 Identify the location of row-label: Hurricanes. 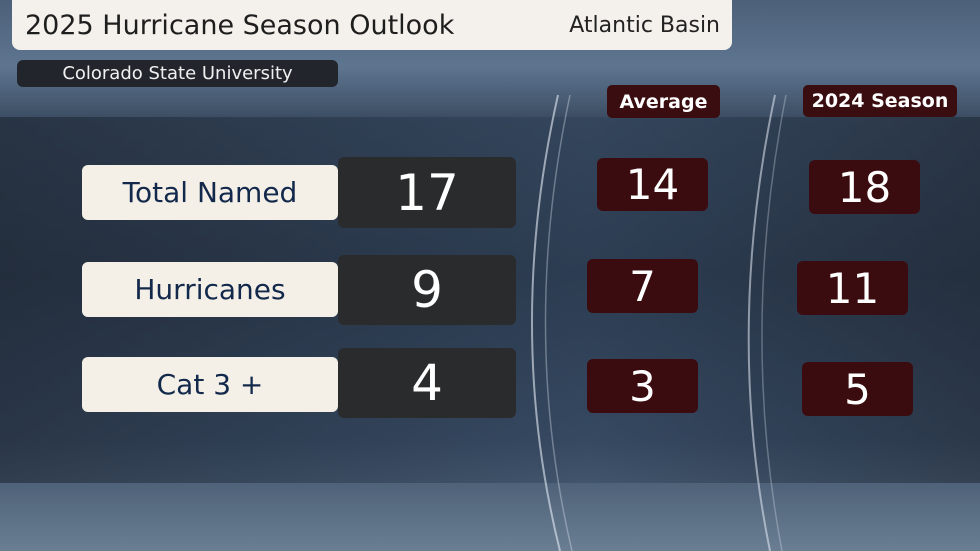
(210, 289).